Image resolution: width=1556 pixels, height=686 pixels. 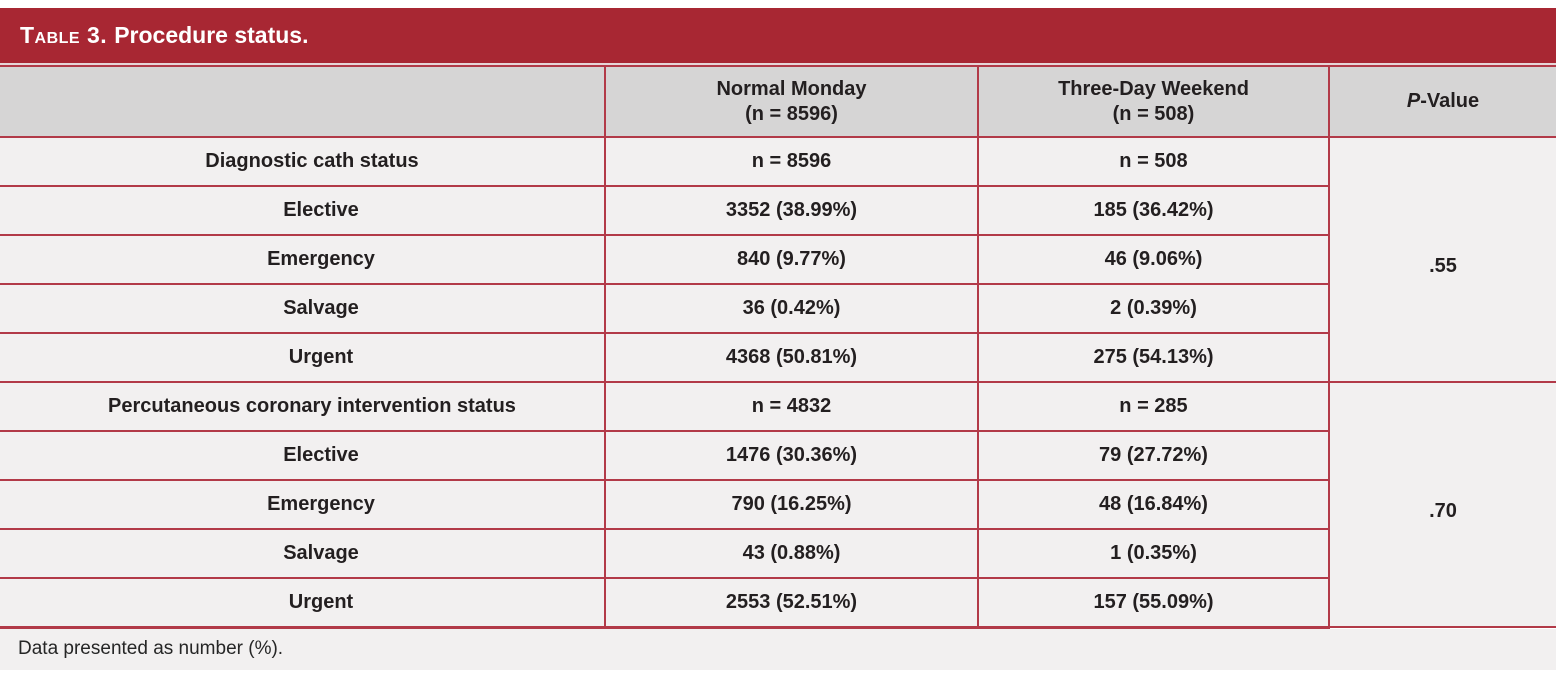 What do you see at coordinates (791, 308) in the screenshot?
I see `cell-monday: 36 (0.42%)` at bounding box center [791, 308].